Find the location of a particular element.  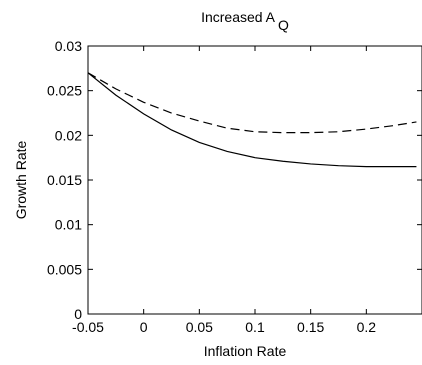

y-tick-label: 0.005 is located at coordinates (64, 269).